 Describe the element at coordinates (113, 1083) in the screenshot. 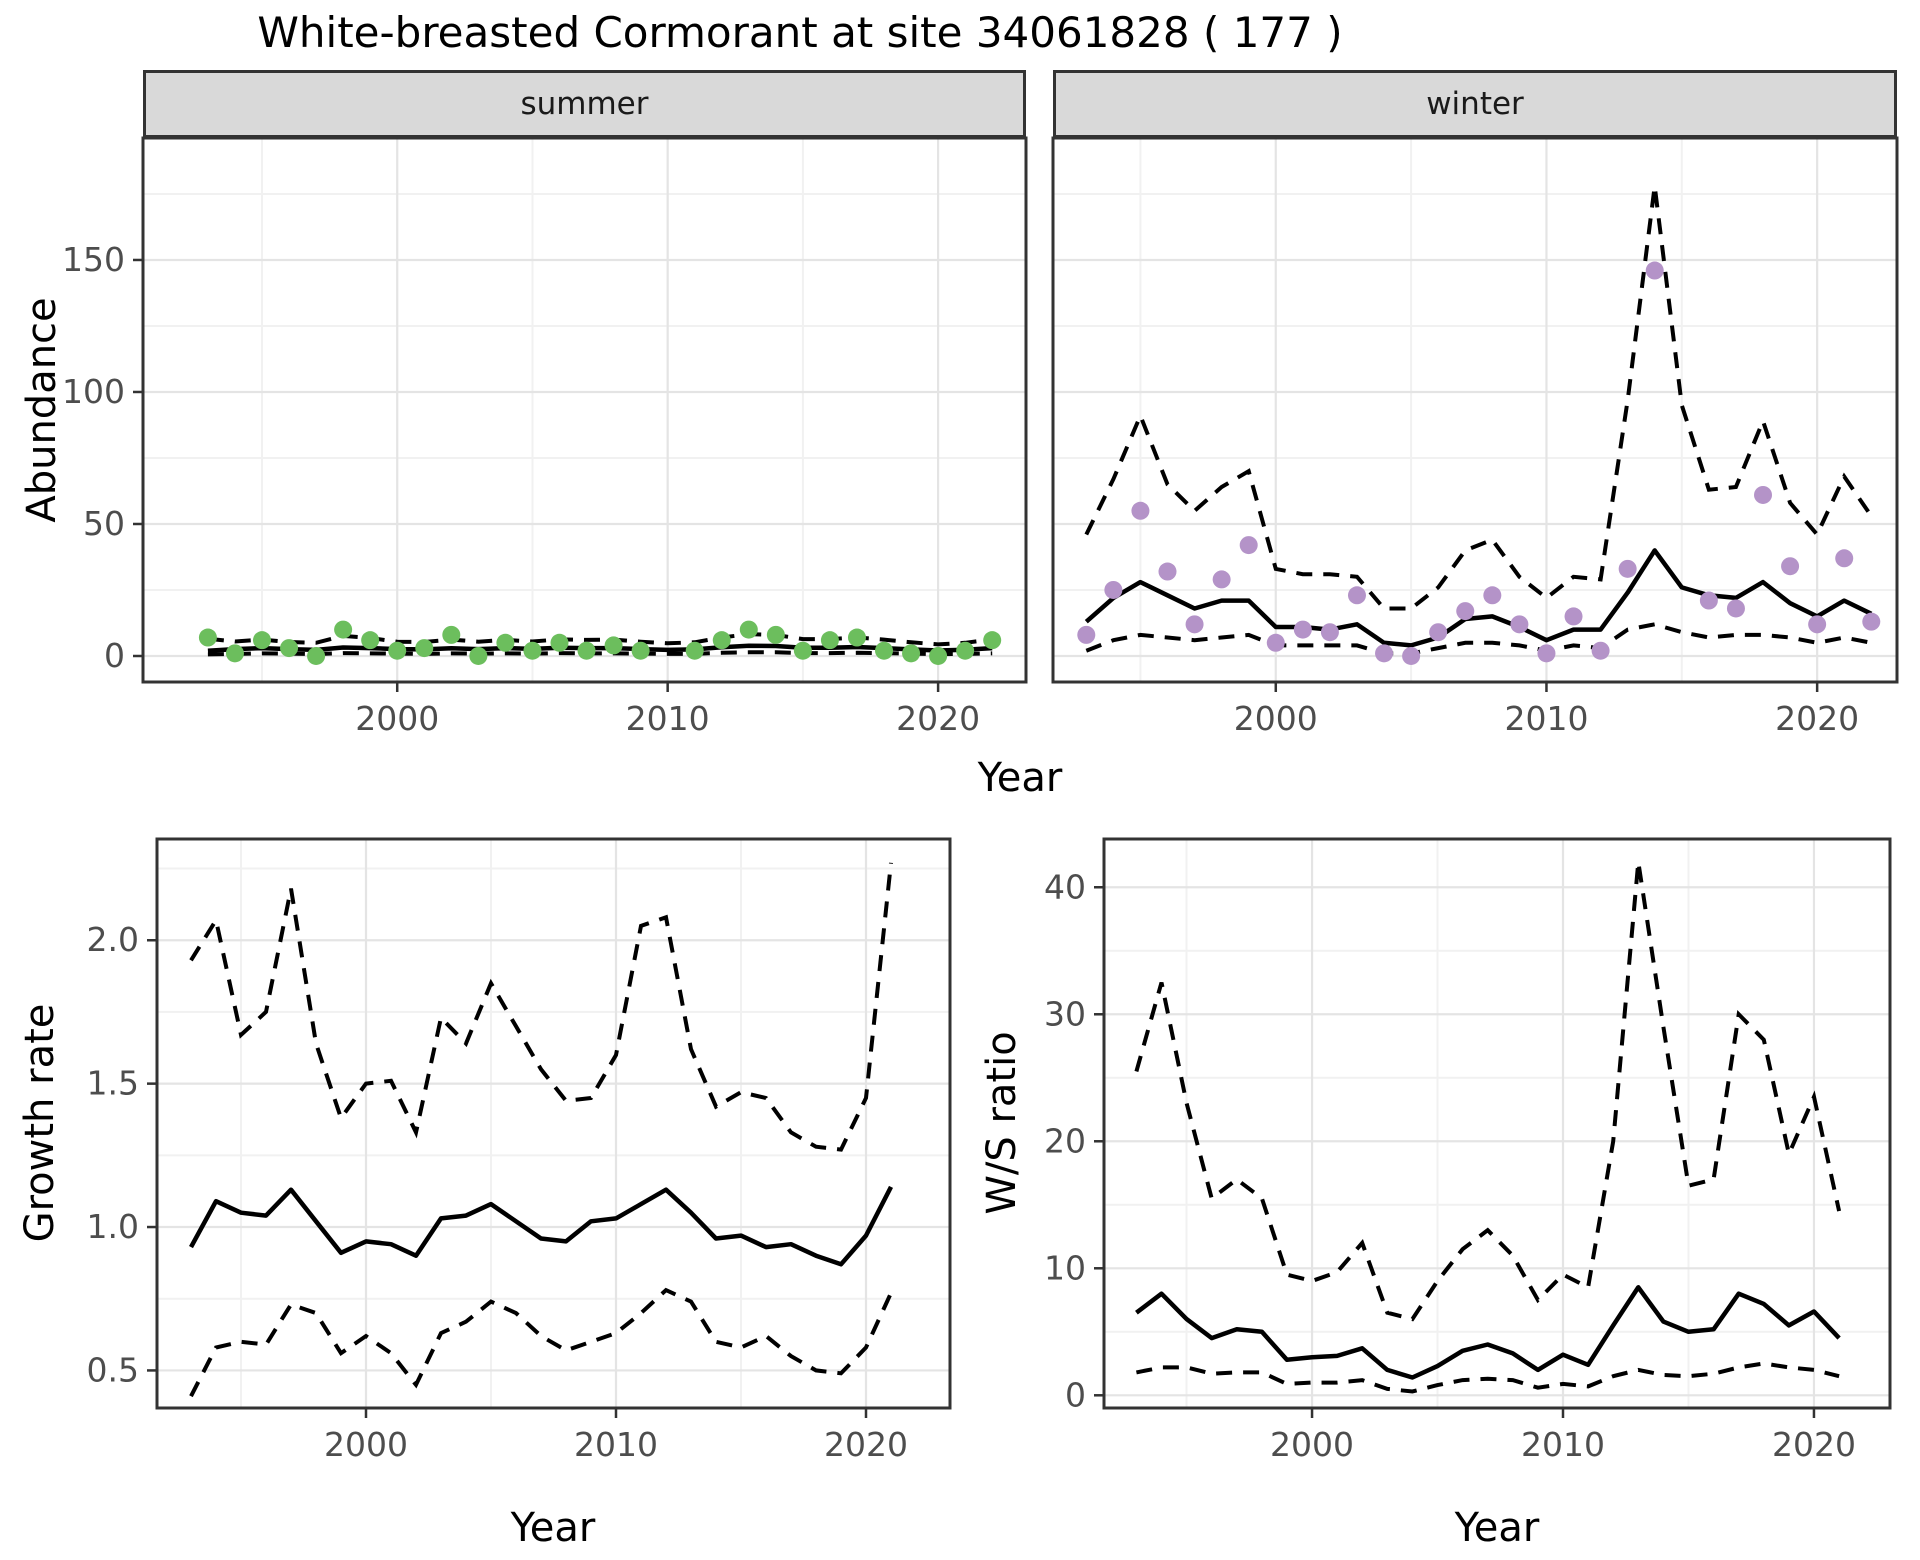

I see `svg-text: 1.5` at that location.